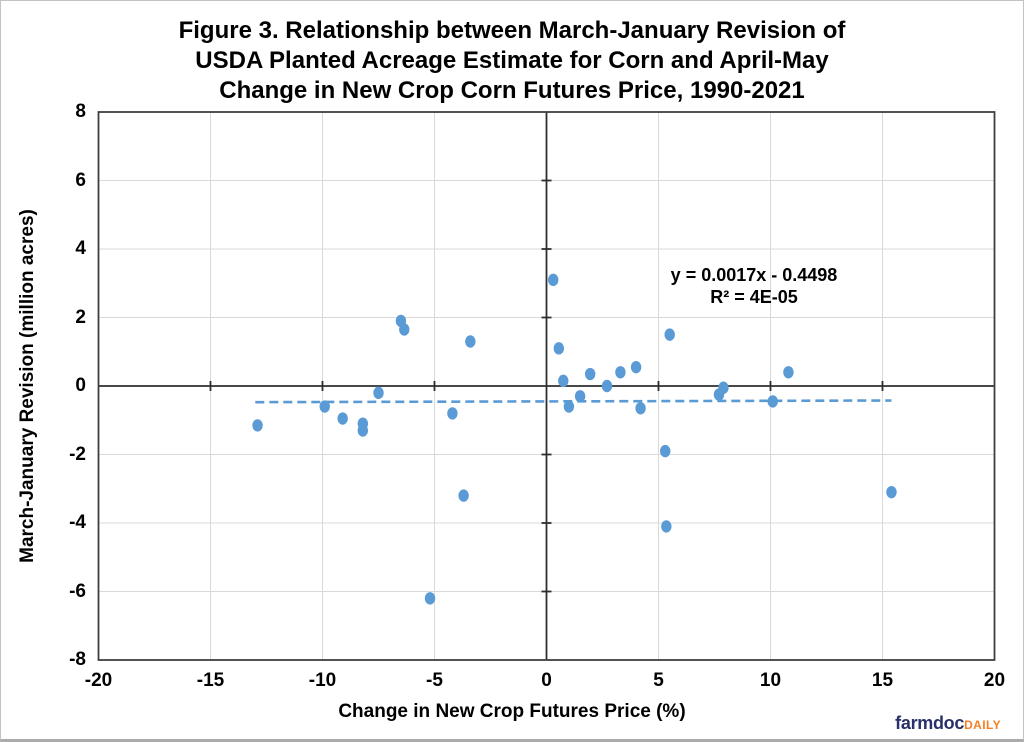 This screenshot has width=1024, height=742. What do you see at coordinates (994, 680) in the screenshot?
I see `x-tick-label: 20` at bounding box center [994, 680].